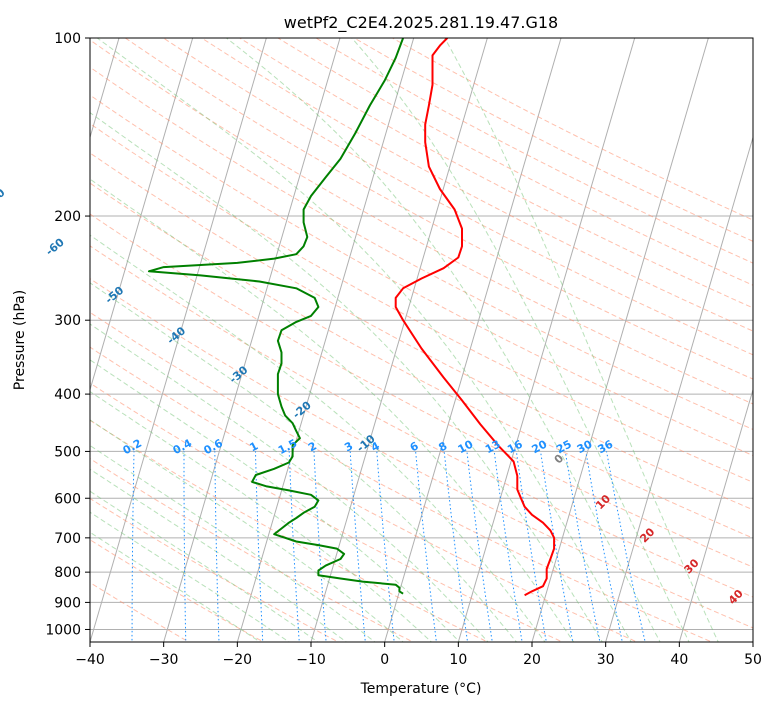  Describe the element at coordinates (442, 446) in the screenshot. I see `mixing-ratio-label: 8` at that location.